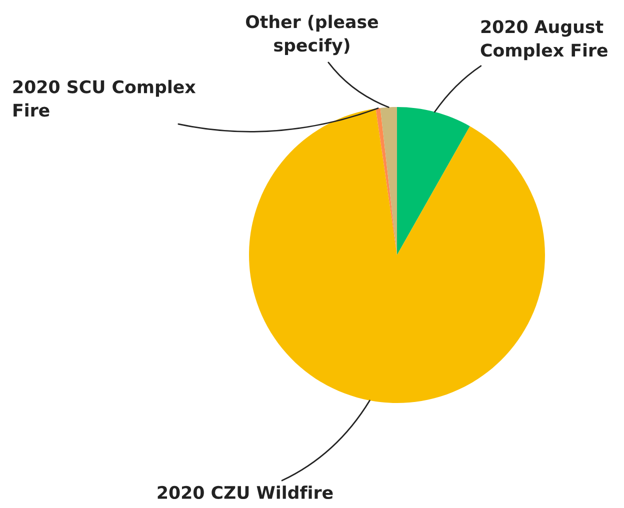  What do you see at coordinates (544, 40) in the screenshot?
I see `slice-label: 2020 August Complex Fire` at bounding box center [544, 40].